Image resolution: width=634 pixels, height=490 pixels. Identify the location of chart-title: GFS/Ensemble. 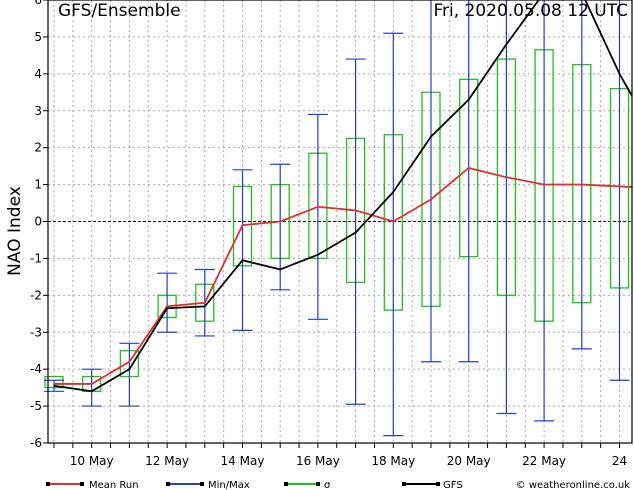
(119, 11).